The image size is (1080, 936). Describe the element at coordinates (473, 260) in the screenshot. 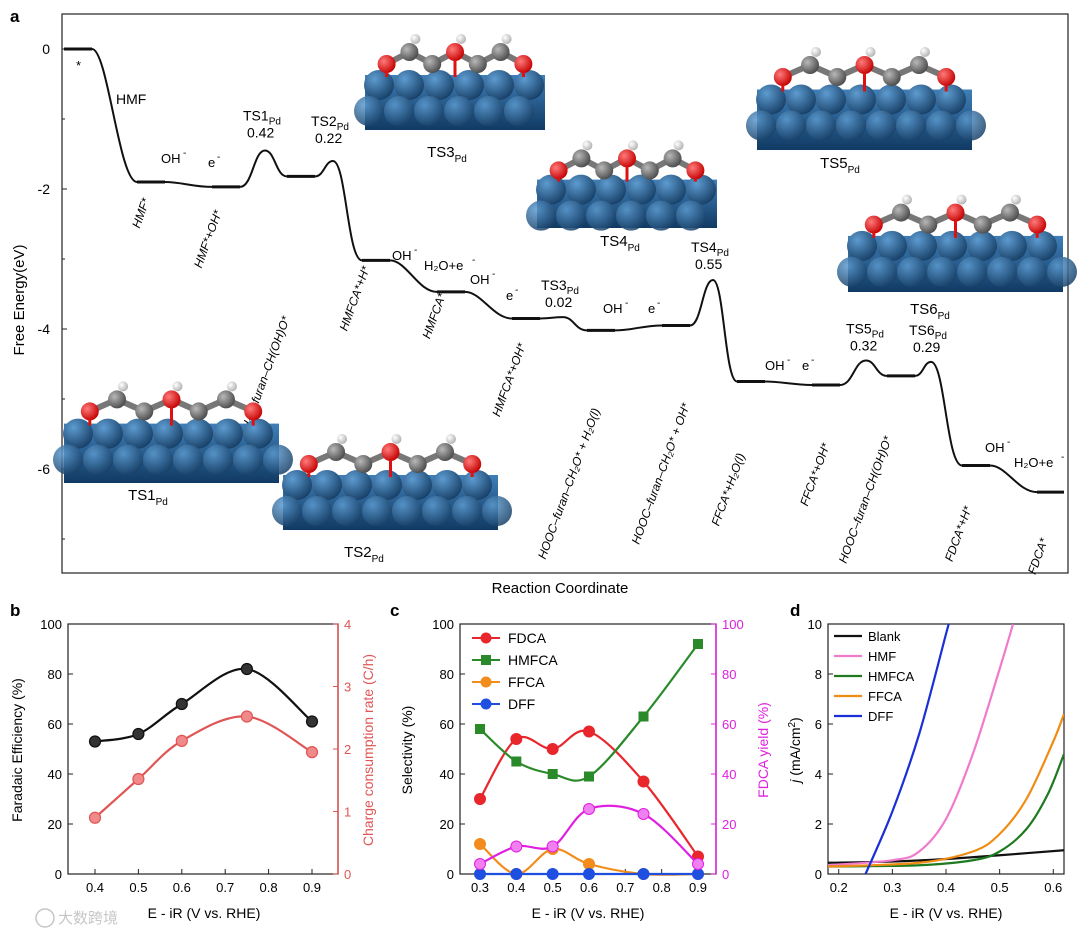

I see `e-minus: -` at that location.